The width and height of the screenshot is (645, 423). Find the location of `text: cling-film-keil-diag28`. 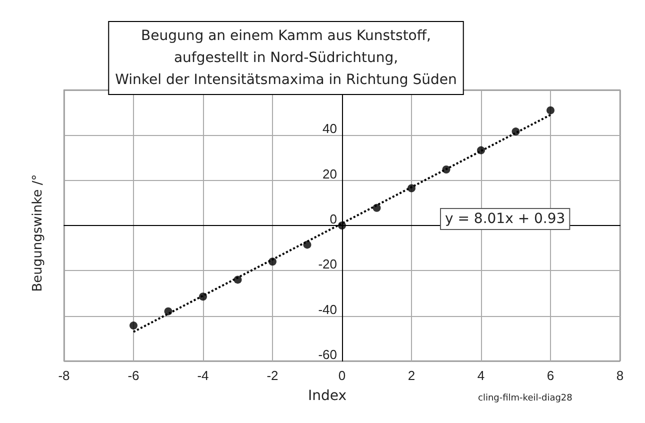

text: cling-film-keil-diag28 is located at coordinates (525, 399).